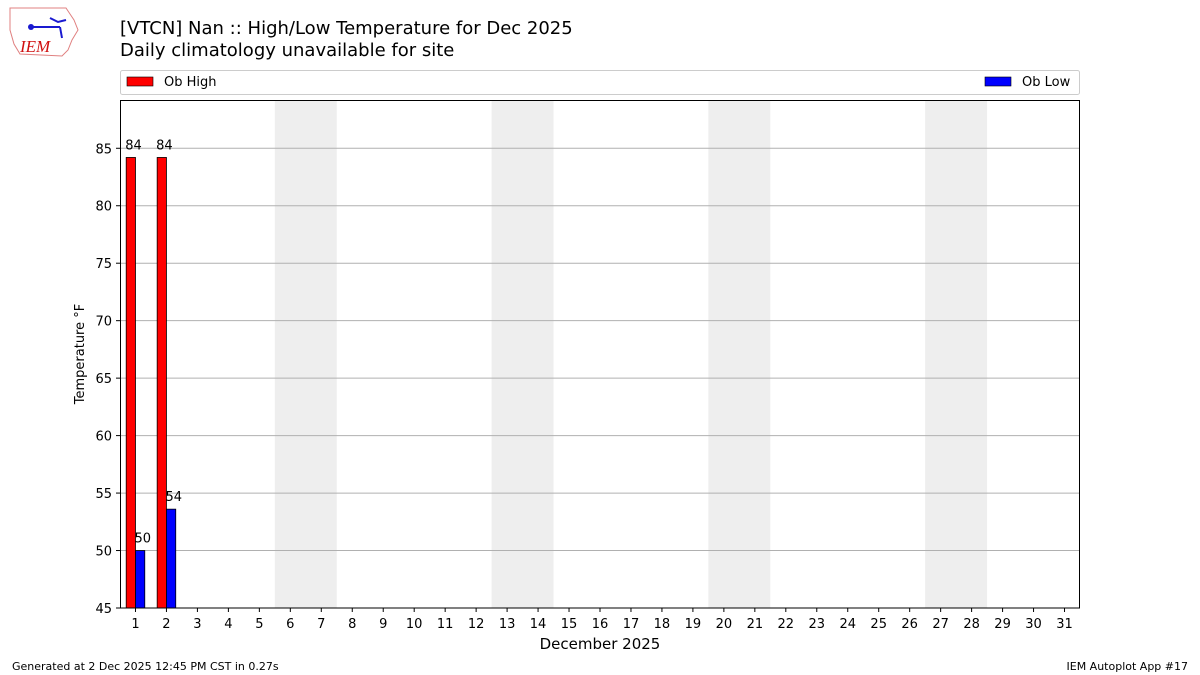 This screenshot has width=1200, height=675. Describe the element at coordinates (1046, 82) in the screenshot. I see `legend-label-low: Ob Low` at that location.